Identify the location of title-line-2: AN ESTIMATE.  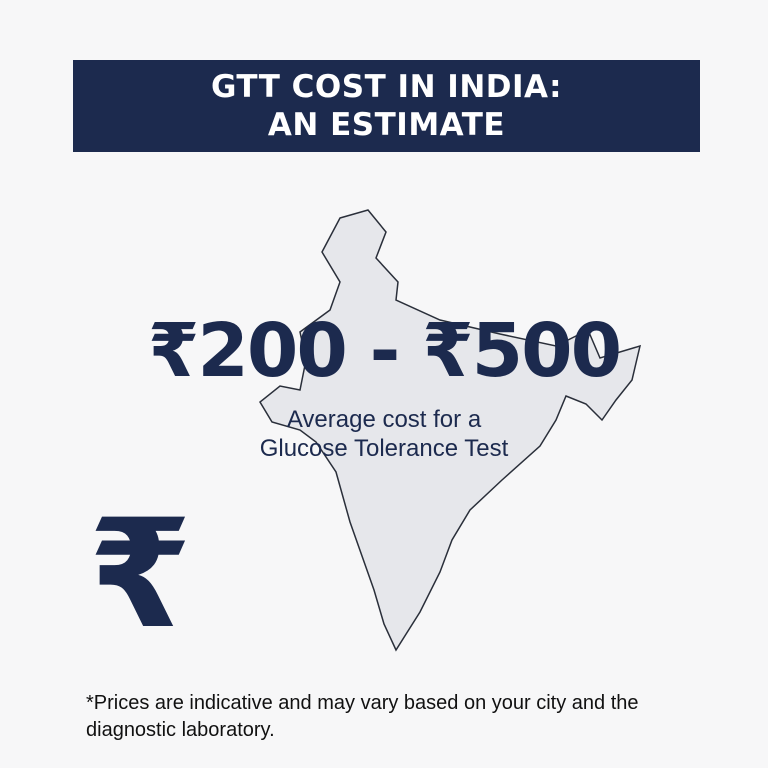
(386, 125).